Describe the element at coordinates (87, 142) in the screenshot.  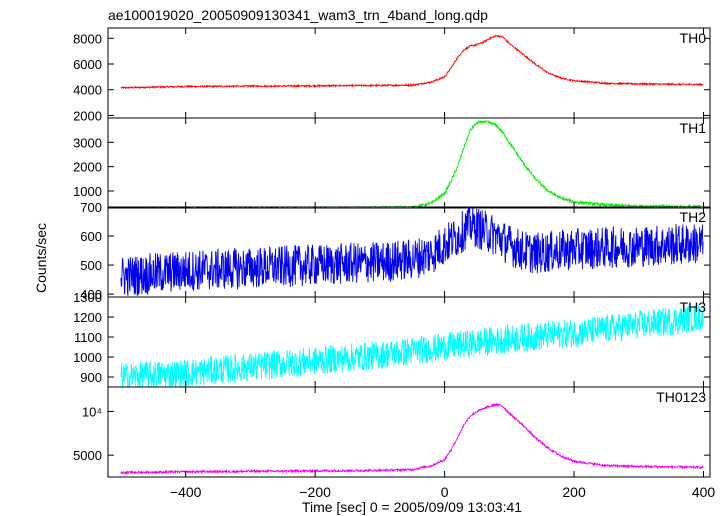
I see `y-tick-label: 3000` at that location.